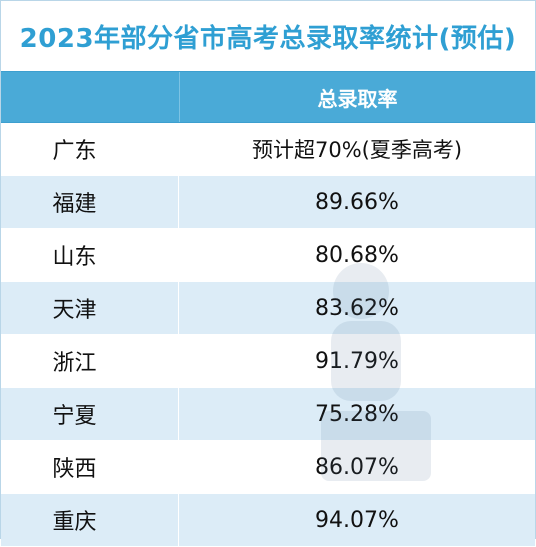 The height and width of the screenshot is (547, 536). Describe the element at coordinates (268, 36) in the screenshot. I see `page-title: 2023年部分省市高考总录取率统计(预估)` at that location.